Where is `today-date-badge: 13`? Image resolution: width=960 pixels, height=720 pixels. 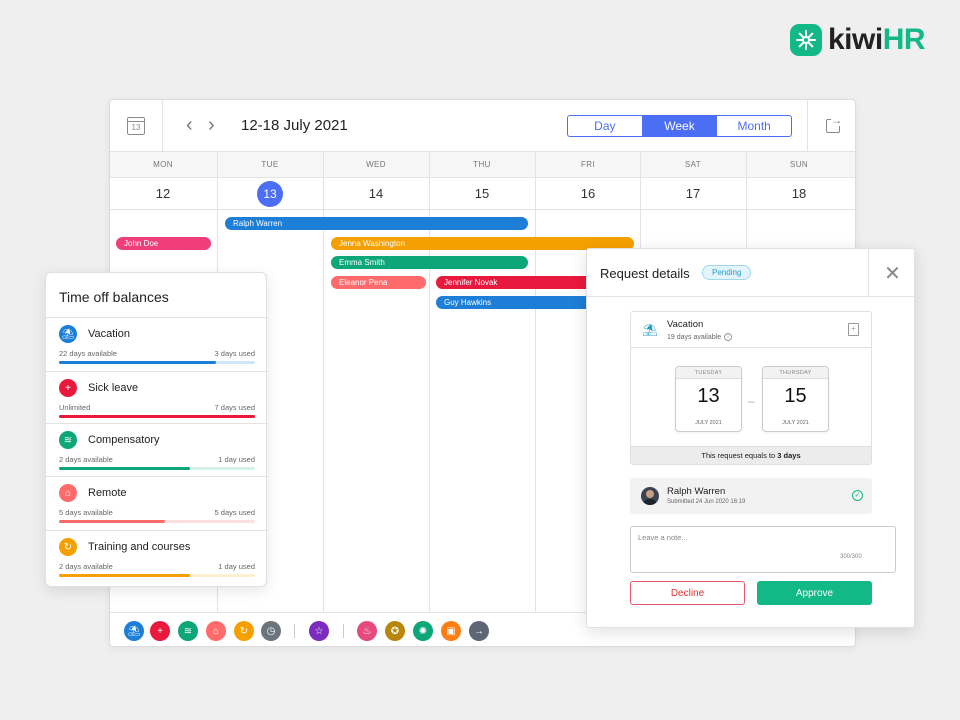 today-date-badge: 13 is located at coordinates (270, 193).